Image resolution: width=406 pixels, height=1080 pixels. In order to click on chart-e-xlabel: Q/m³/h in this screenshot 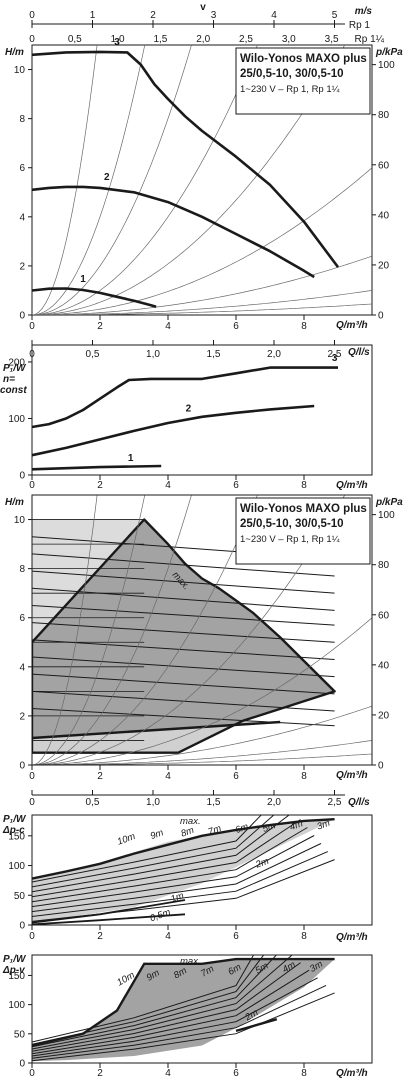, I will do `click(352, 1073)`.